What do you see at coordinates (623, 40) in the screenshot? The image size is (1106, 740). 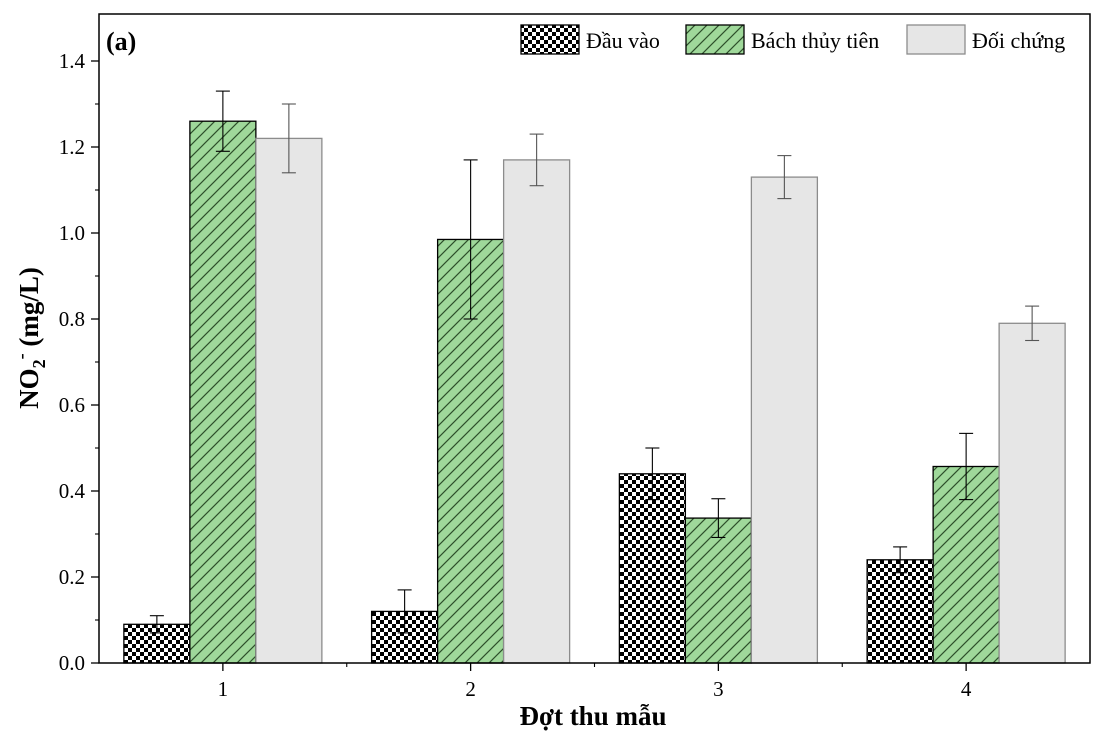 I see `legend-label-1: Đầu vào` at bounding box center [623, 40].